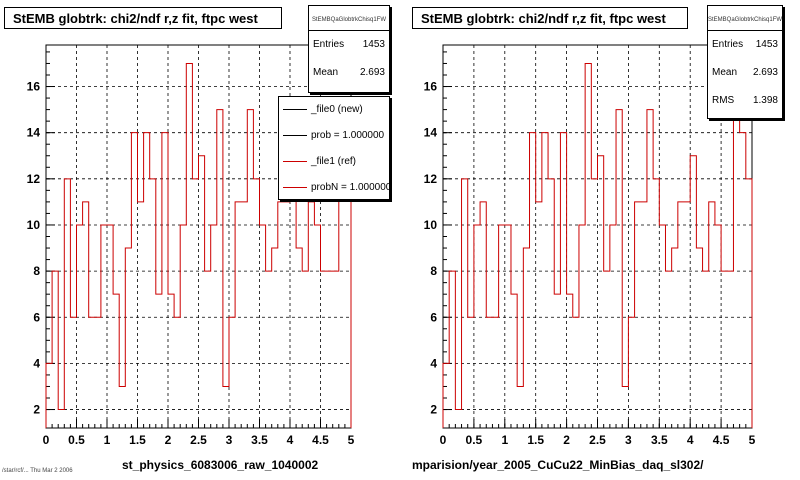 Image resolution: width=800 pixels, height=480 pixels. What do you see at coordinates (504, 440) in the screenshot?
I see `right-x-tick-label: 1` at bounding box center [504, 440].